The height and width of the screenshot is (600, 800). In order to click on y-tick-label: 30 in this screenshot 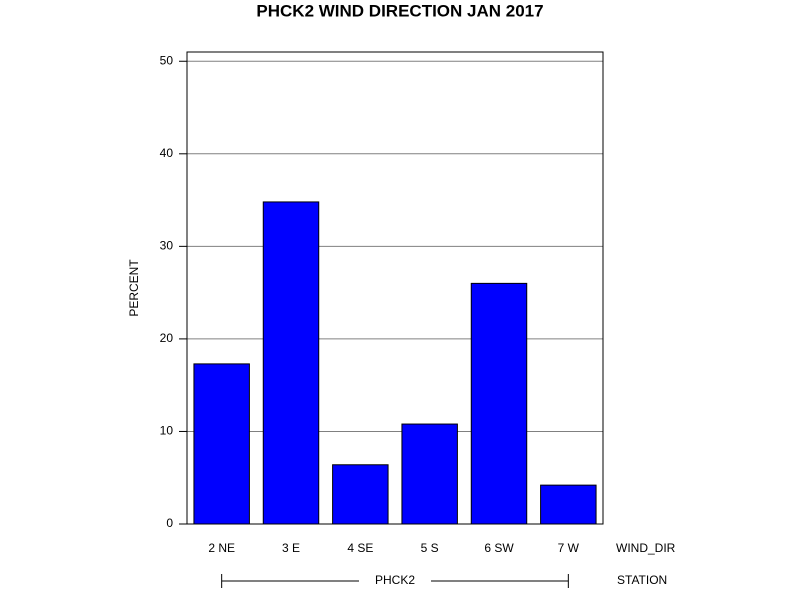, I will do `click(167, 246)`.